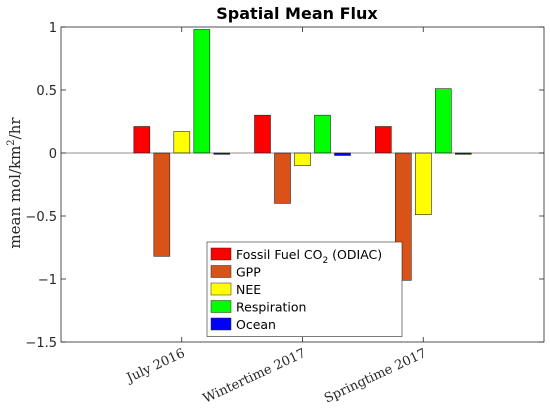 The width and height of the screenshot is (550, 418). What do you see at coordinates (304, 289) in the screenshot?
I see `legend-box` at bounding box center [304, 289].